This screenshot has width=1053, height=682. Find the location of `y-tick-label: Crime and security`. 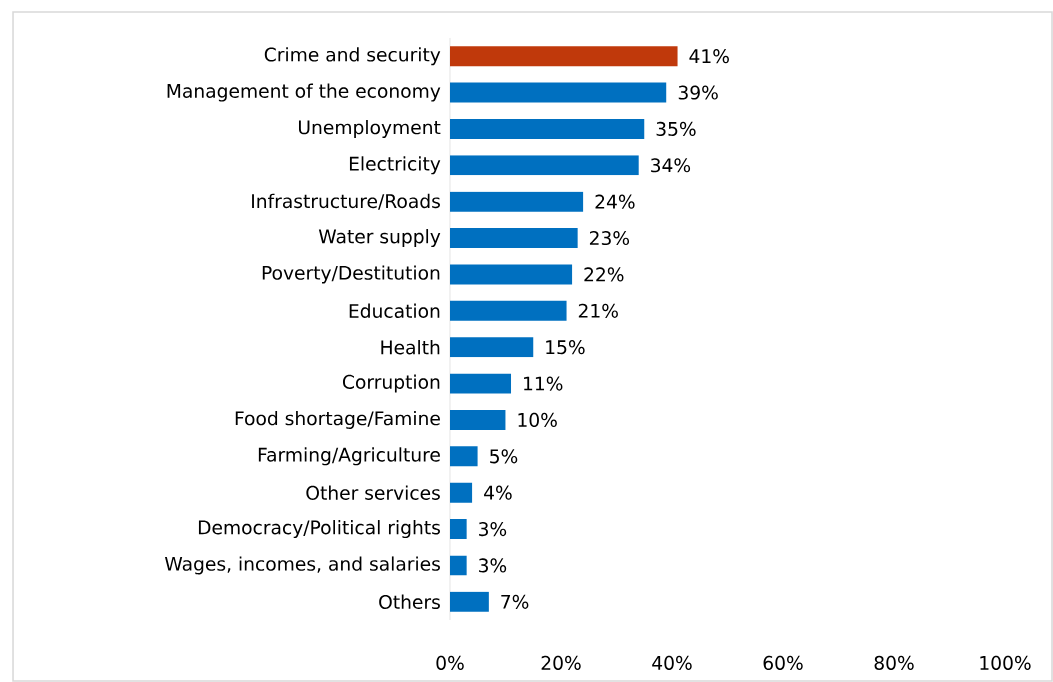

y-tick-label: Crime and security is located at coordinates (352, 56).